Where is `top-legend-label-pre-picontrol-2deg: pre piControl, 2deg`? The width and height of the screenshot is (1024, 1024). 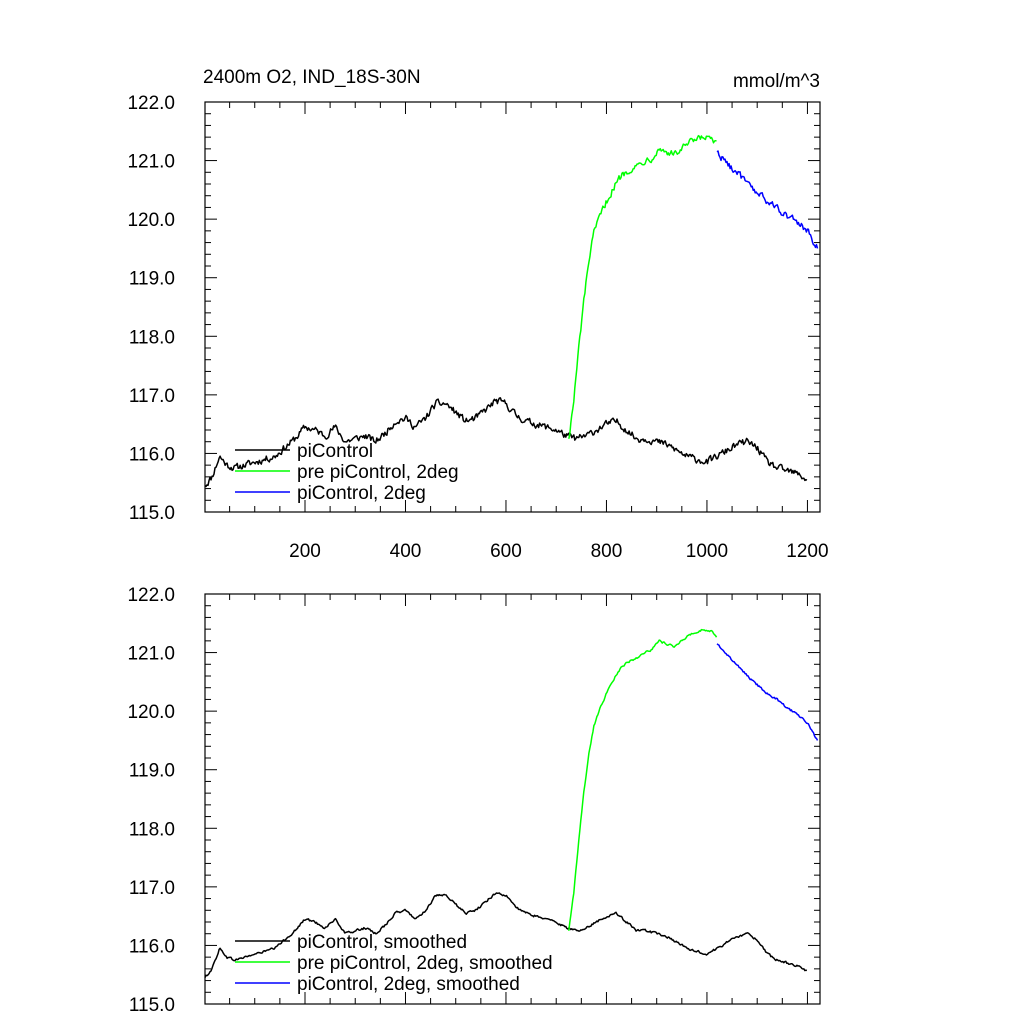
top-legend-label-pre-picontrol-2deg: pre piControl, 2deg is located at coordinates (378, 472).